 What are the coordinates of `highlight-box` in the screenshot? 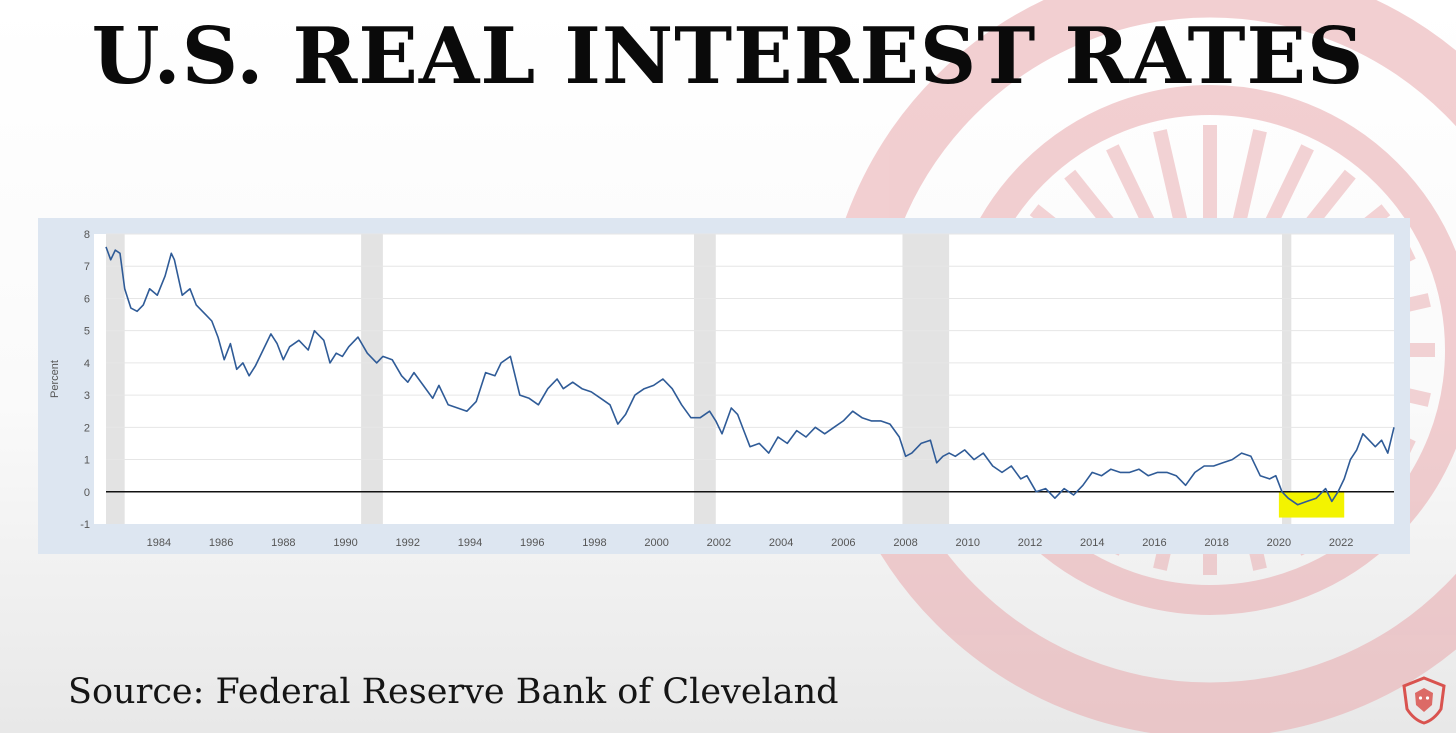 It's located at (1311, 504).